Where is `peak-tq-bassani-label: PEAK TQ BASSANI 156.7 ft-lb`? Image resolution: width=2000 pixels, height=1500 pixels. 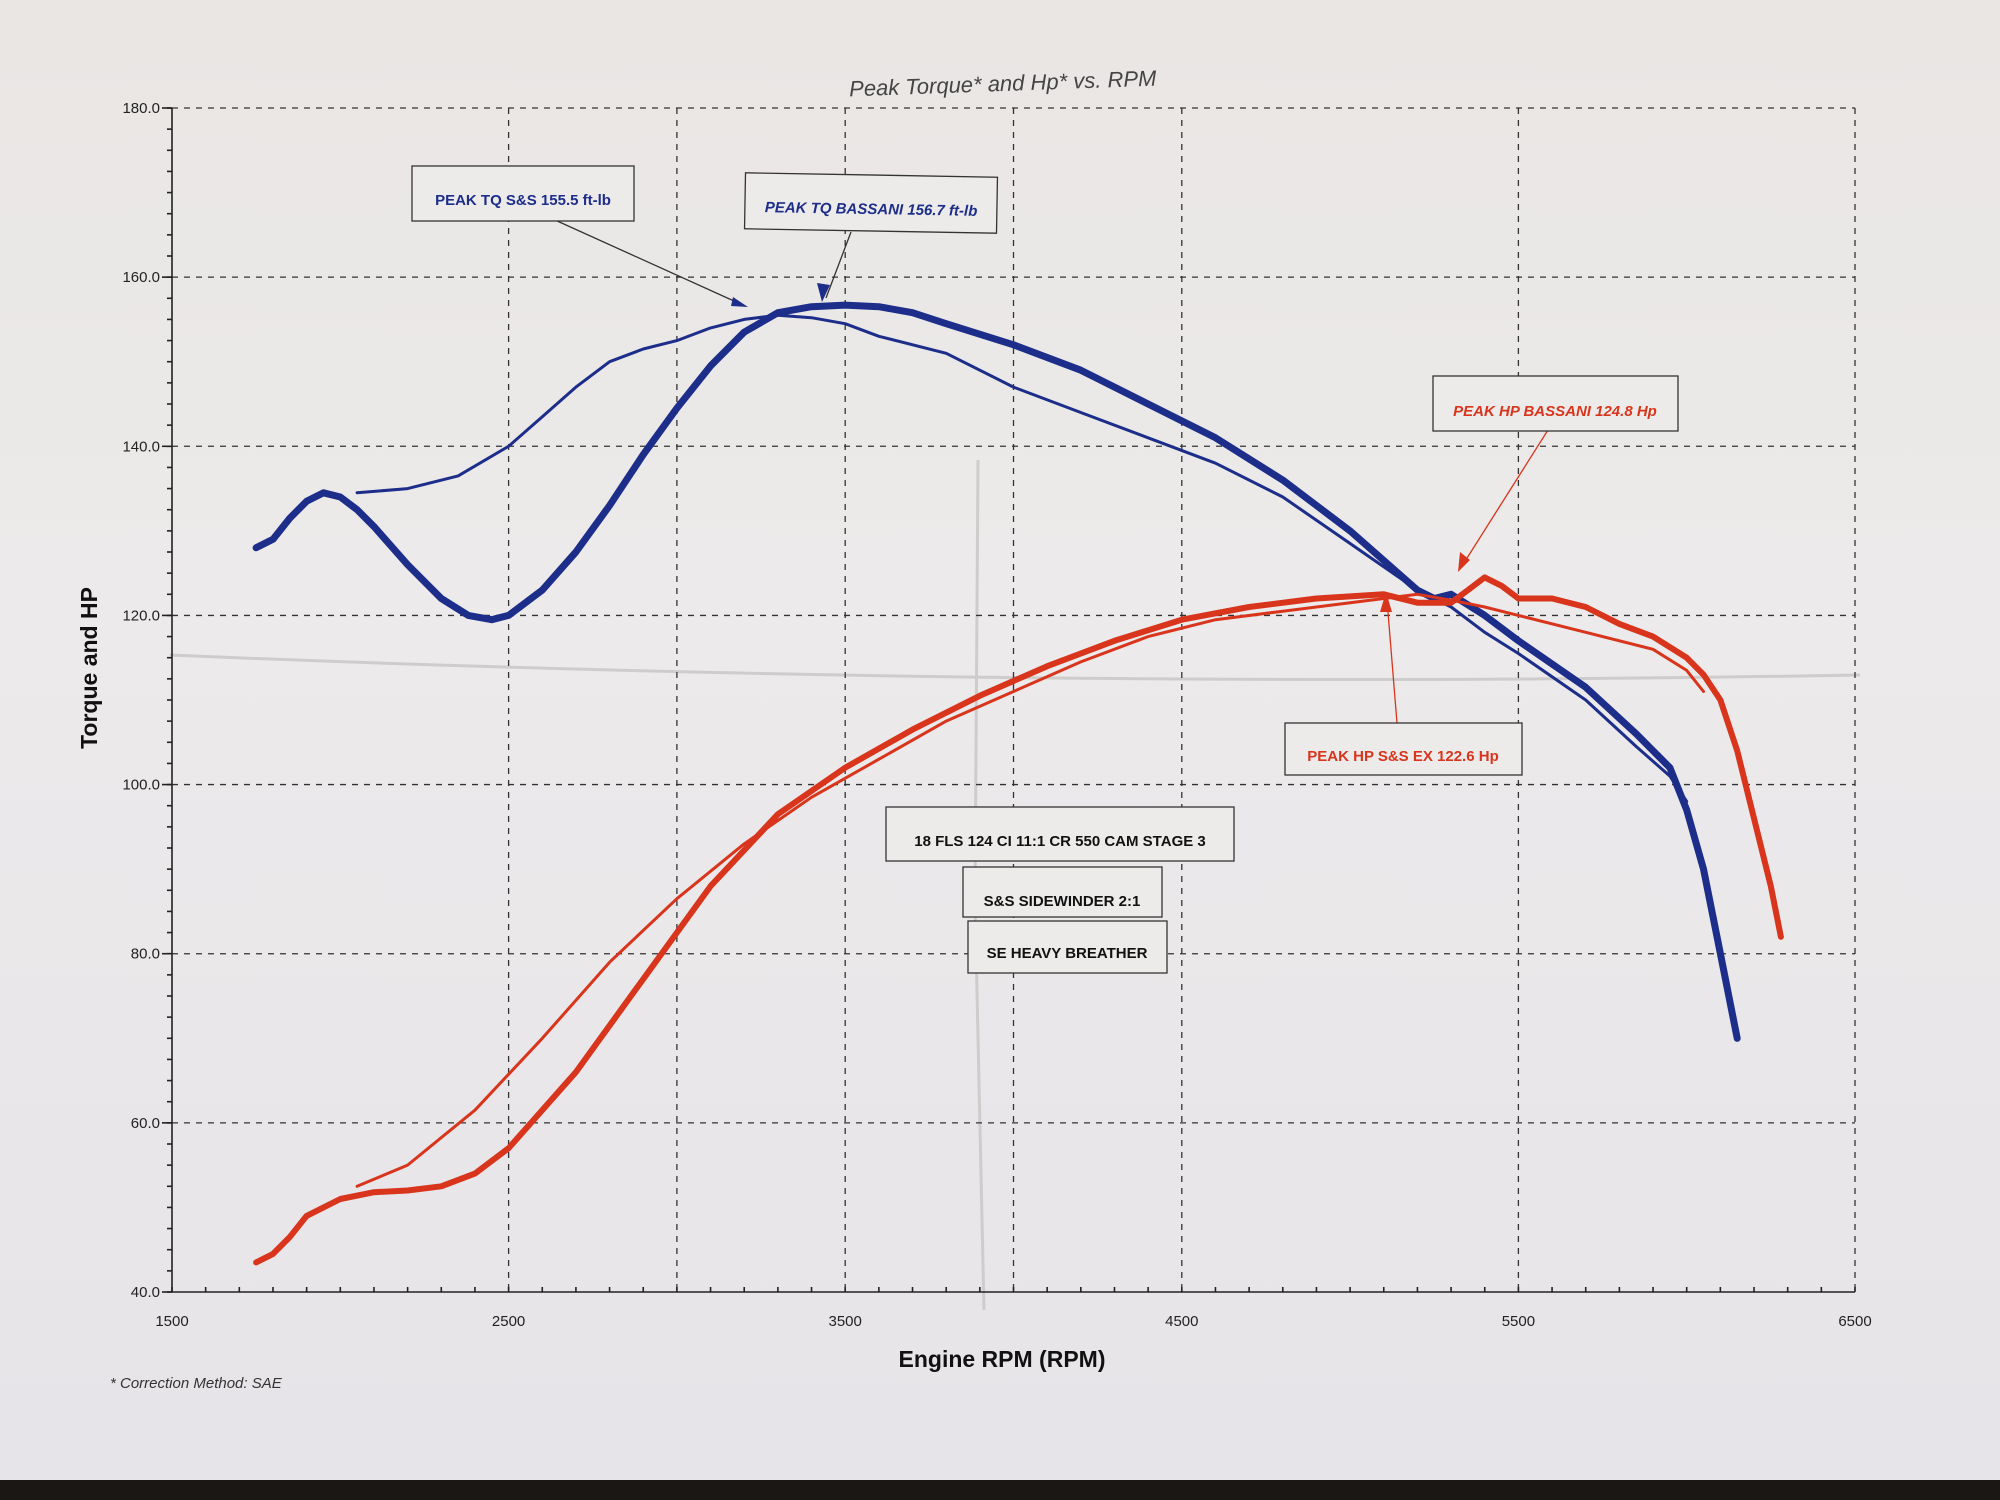 peak-tq-bassani-label: PEAK TQ BASSANI 156.7 ft-lb is located at coordinates (871, 209).